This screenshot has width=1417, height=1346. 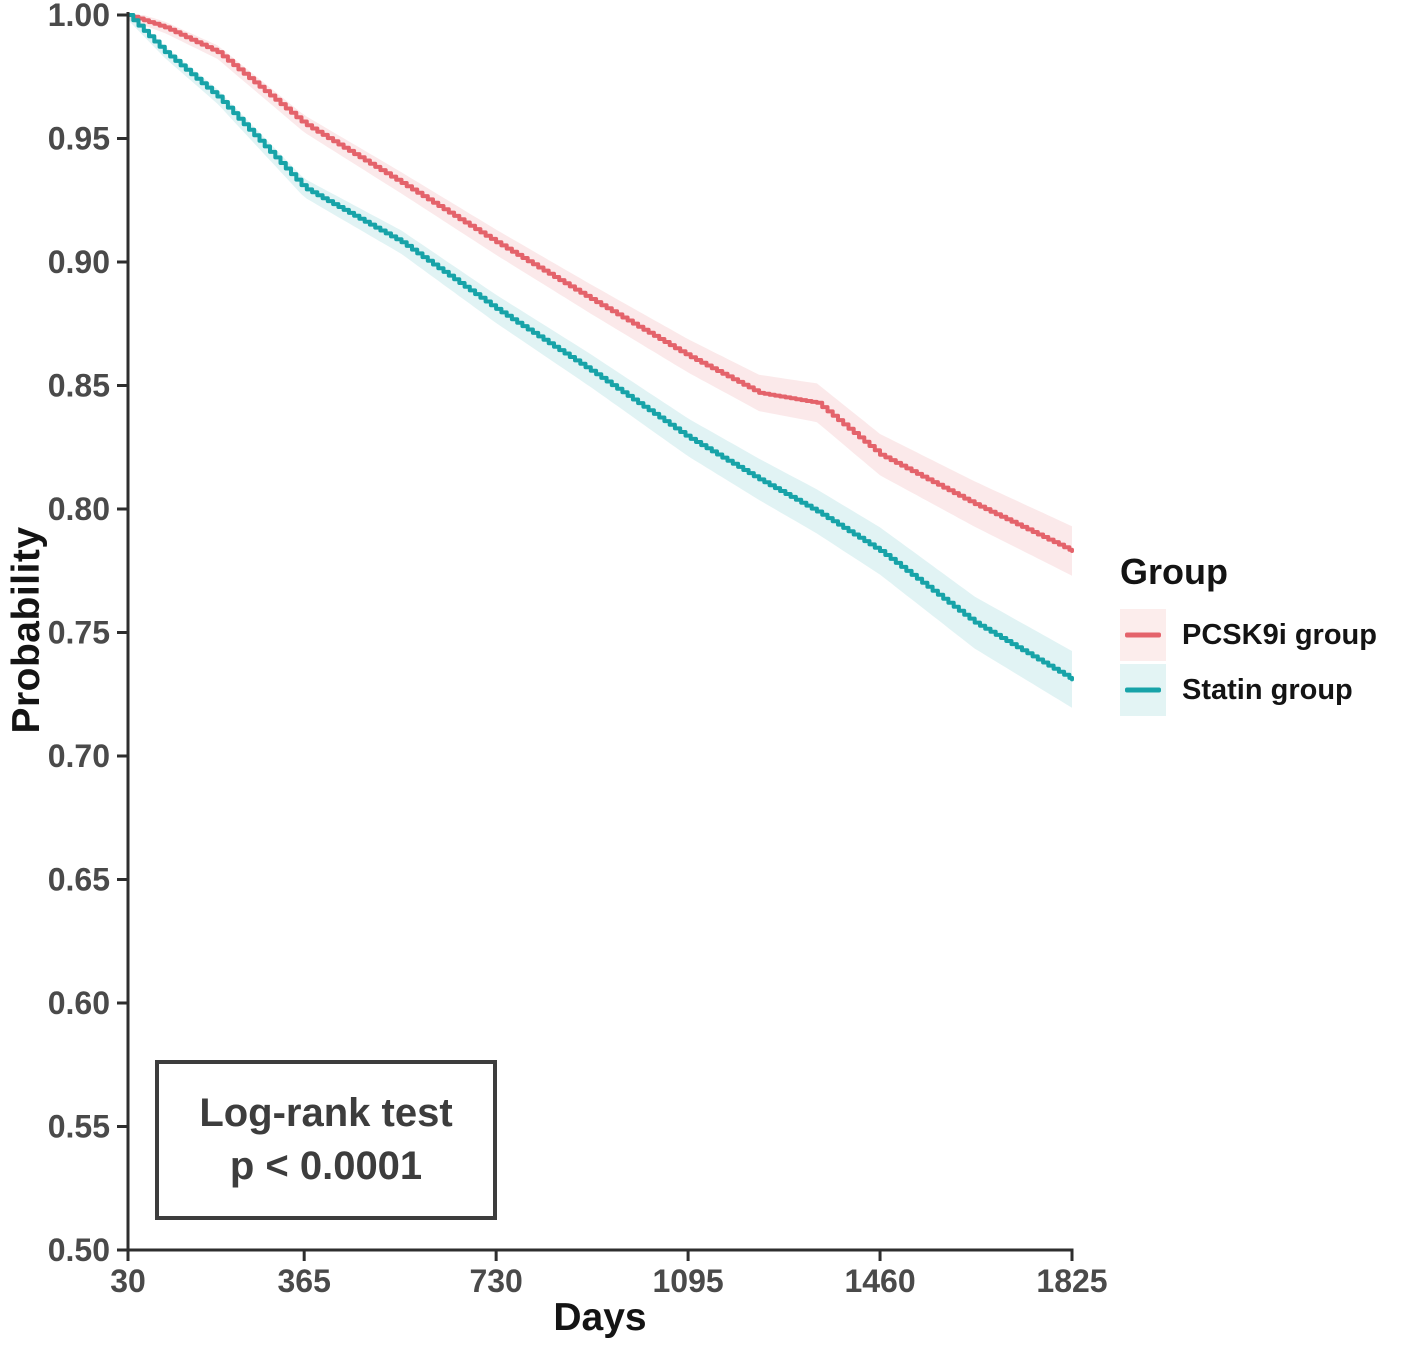 What do you see at coordinates (26, 630) in the screenshot?
I see `y-axis-title: Probability` at bounding box center [26, 630].